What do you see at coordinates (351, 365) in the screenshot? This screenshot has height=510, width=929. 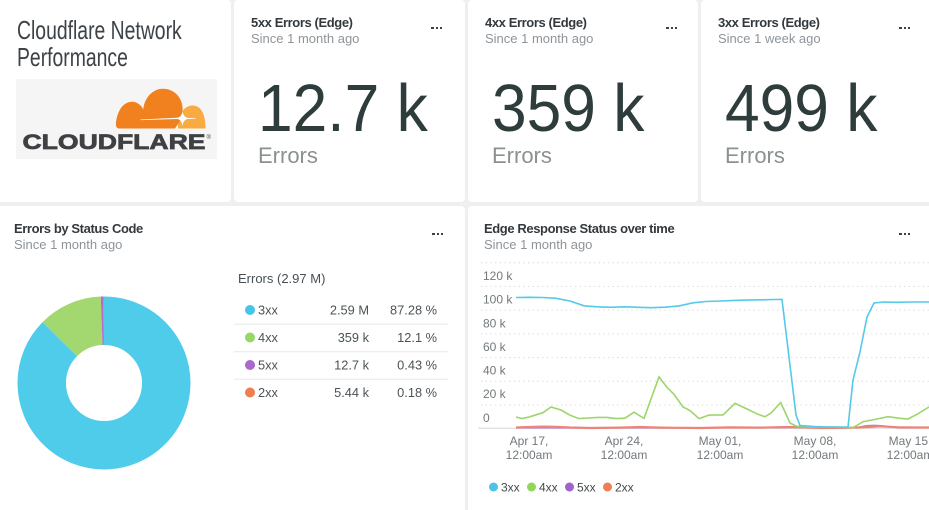 I see `svg-text: 12.7 k` at bounding box center [351, 365].